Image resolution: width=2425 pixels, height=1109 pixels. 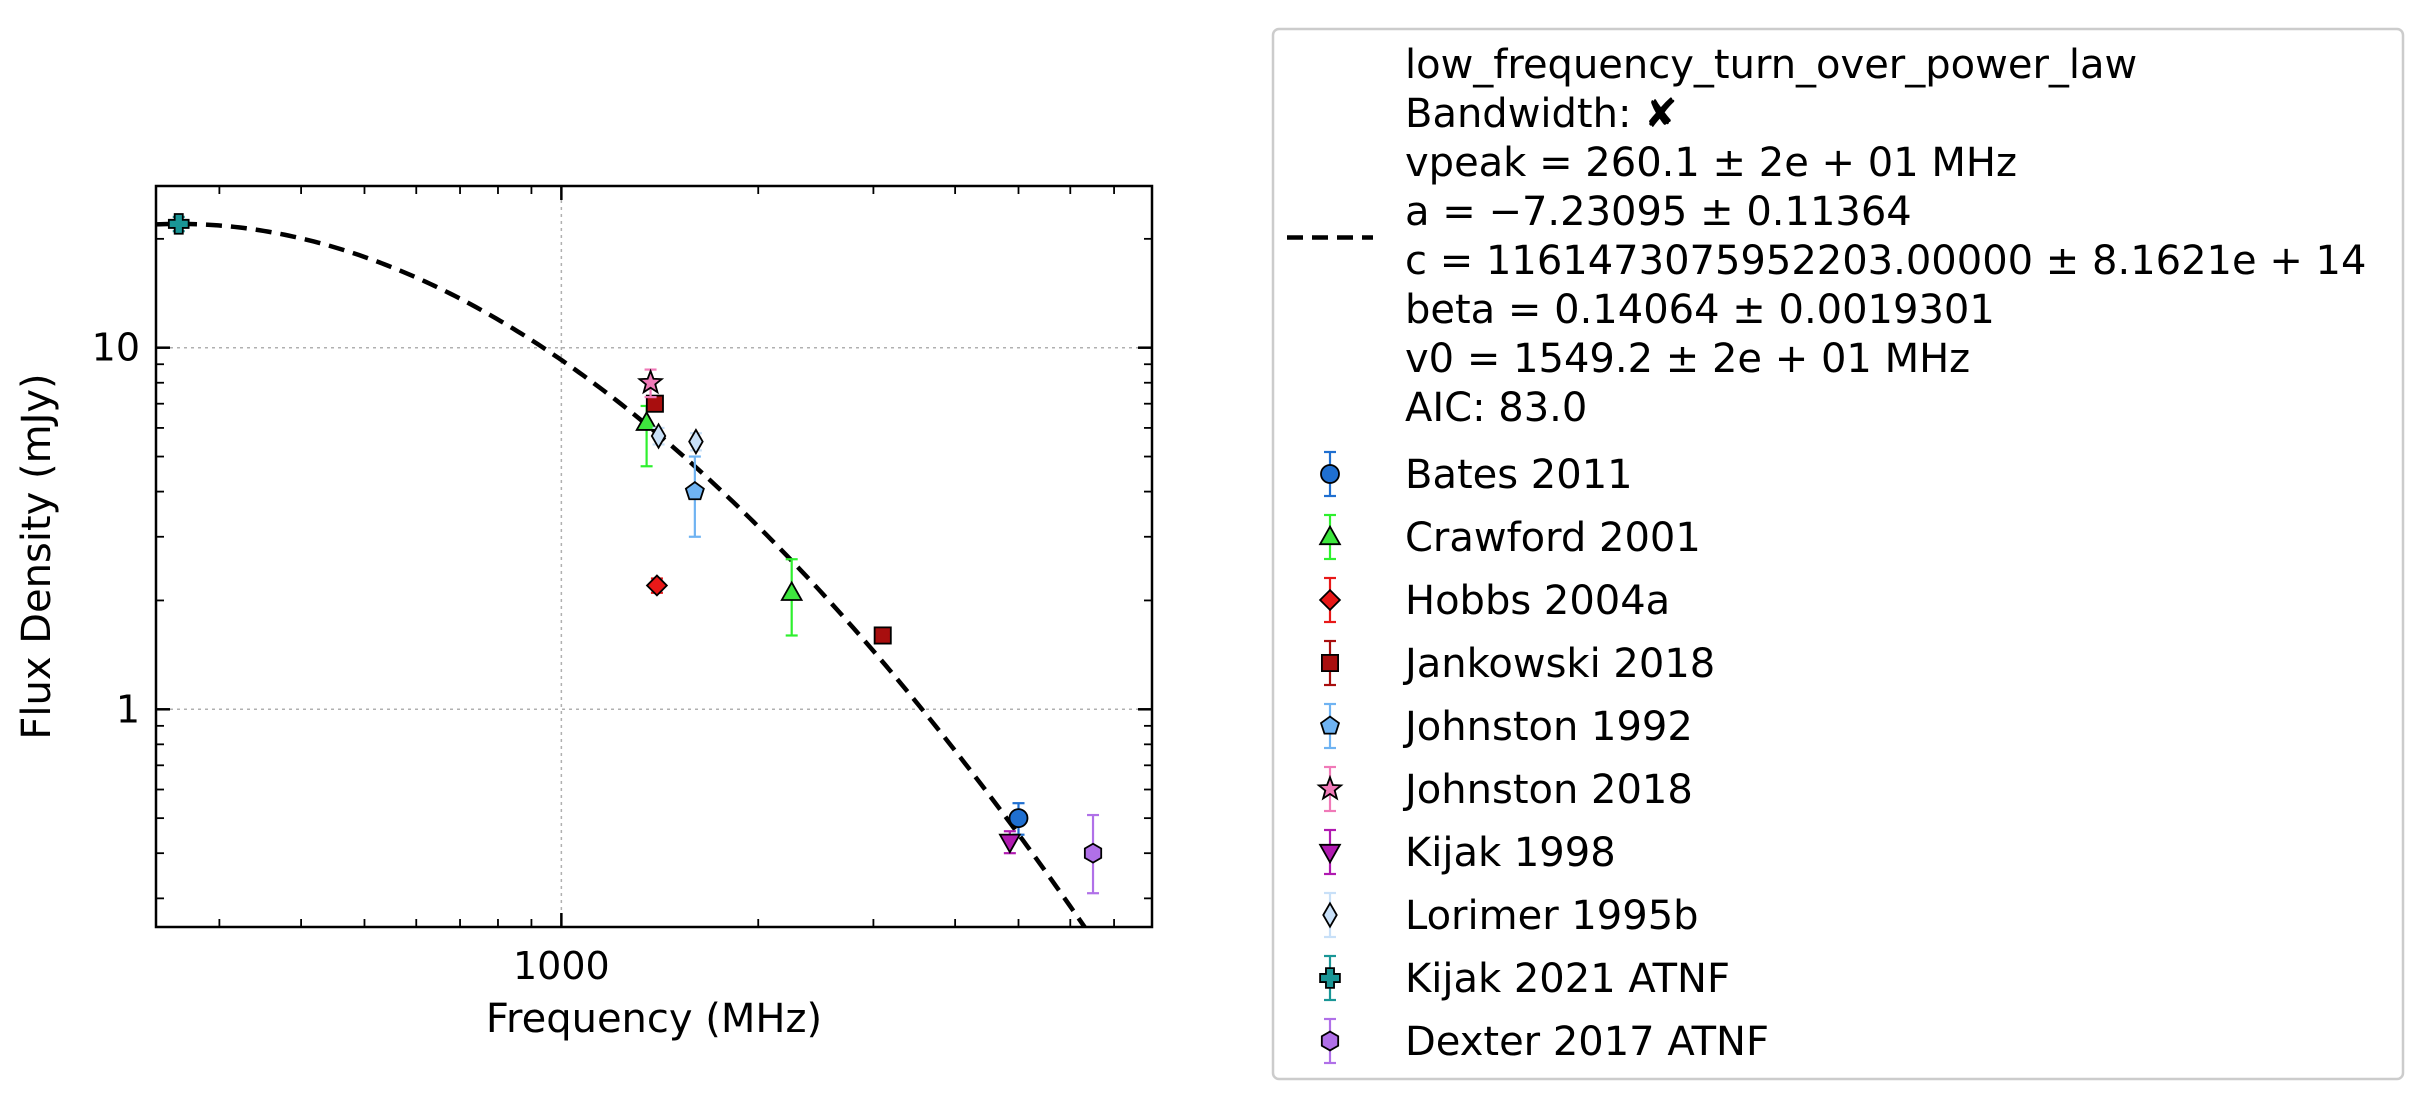 I want to click on legend-marker-johnston-2018, so click(x=1330, y=787).